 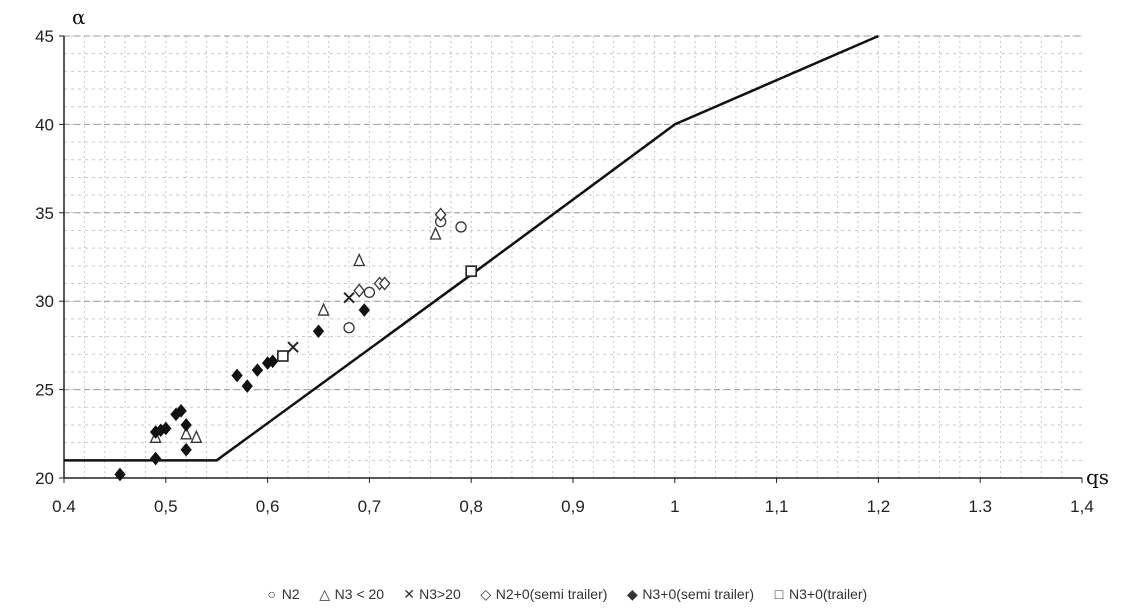 What do you see at coordinates (359, 594) in the screenshot?
I see `legend-label: N3 < 20` at bounding box center [359, 594].